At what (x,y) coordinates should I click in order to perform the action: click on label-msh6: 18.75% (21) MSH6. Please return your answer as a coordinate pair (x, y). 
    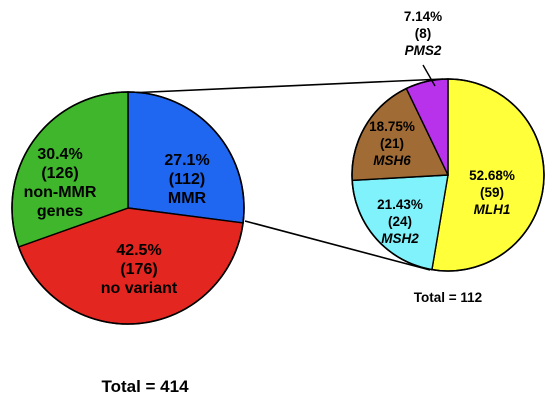
    Looking at the image, I should click on (392, 143).